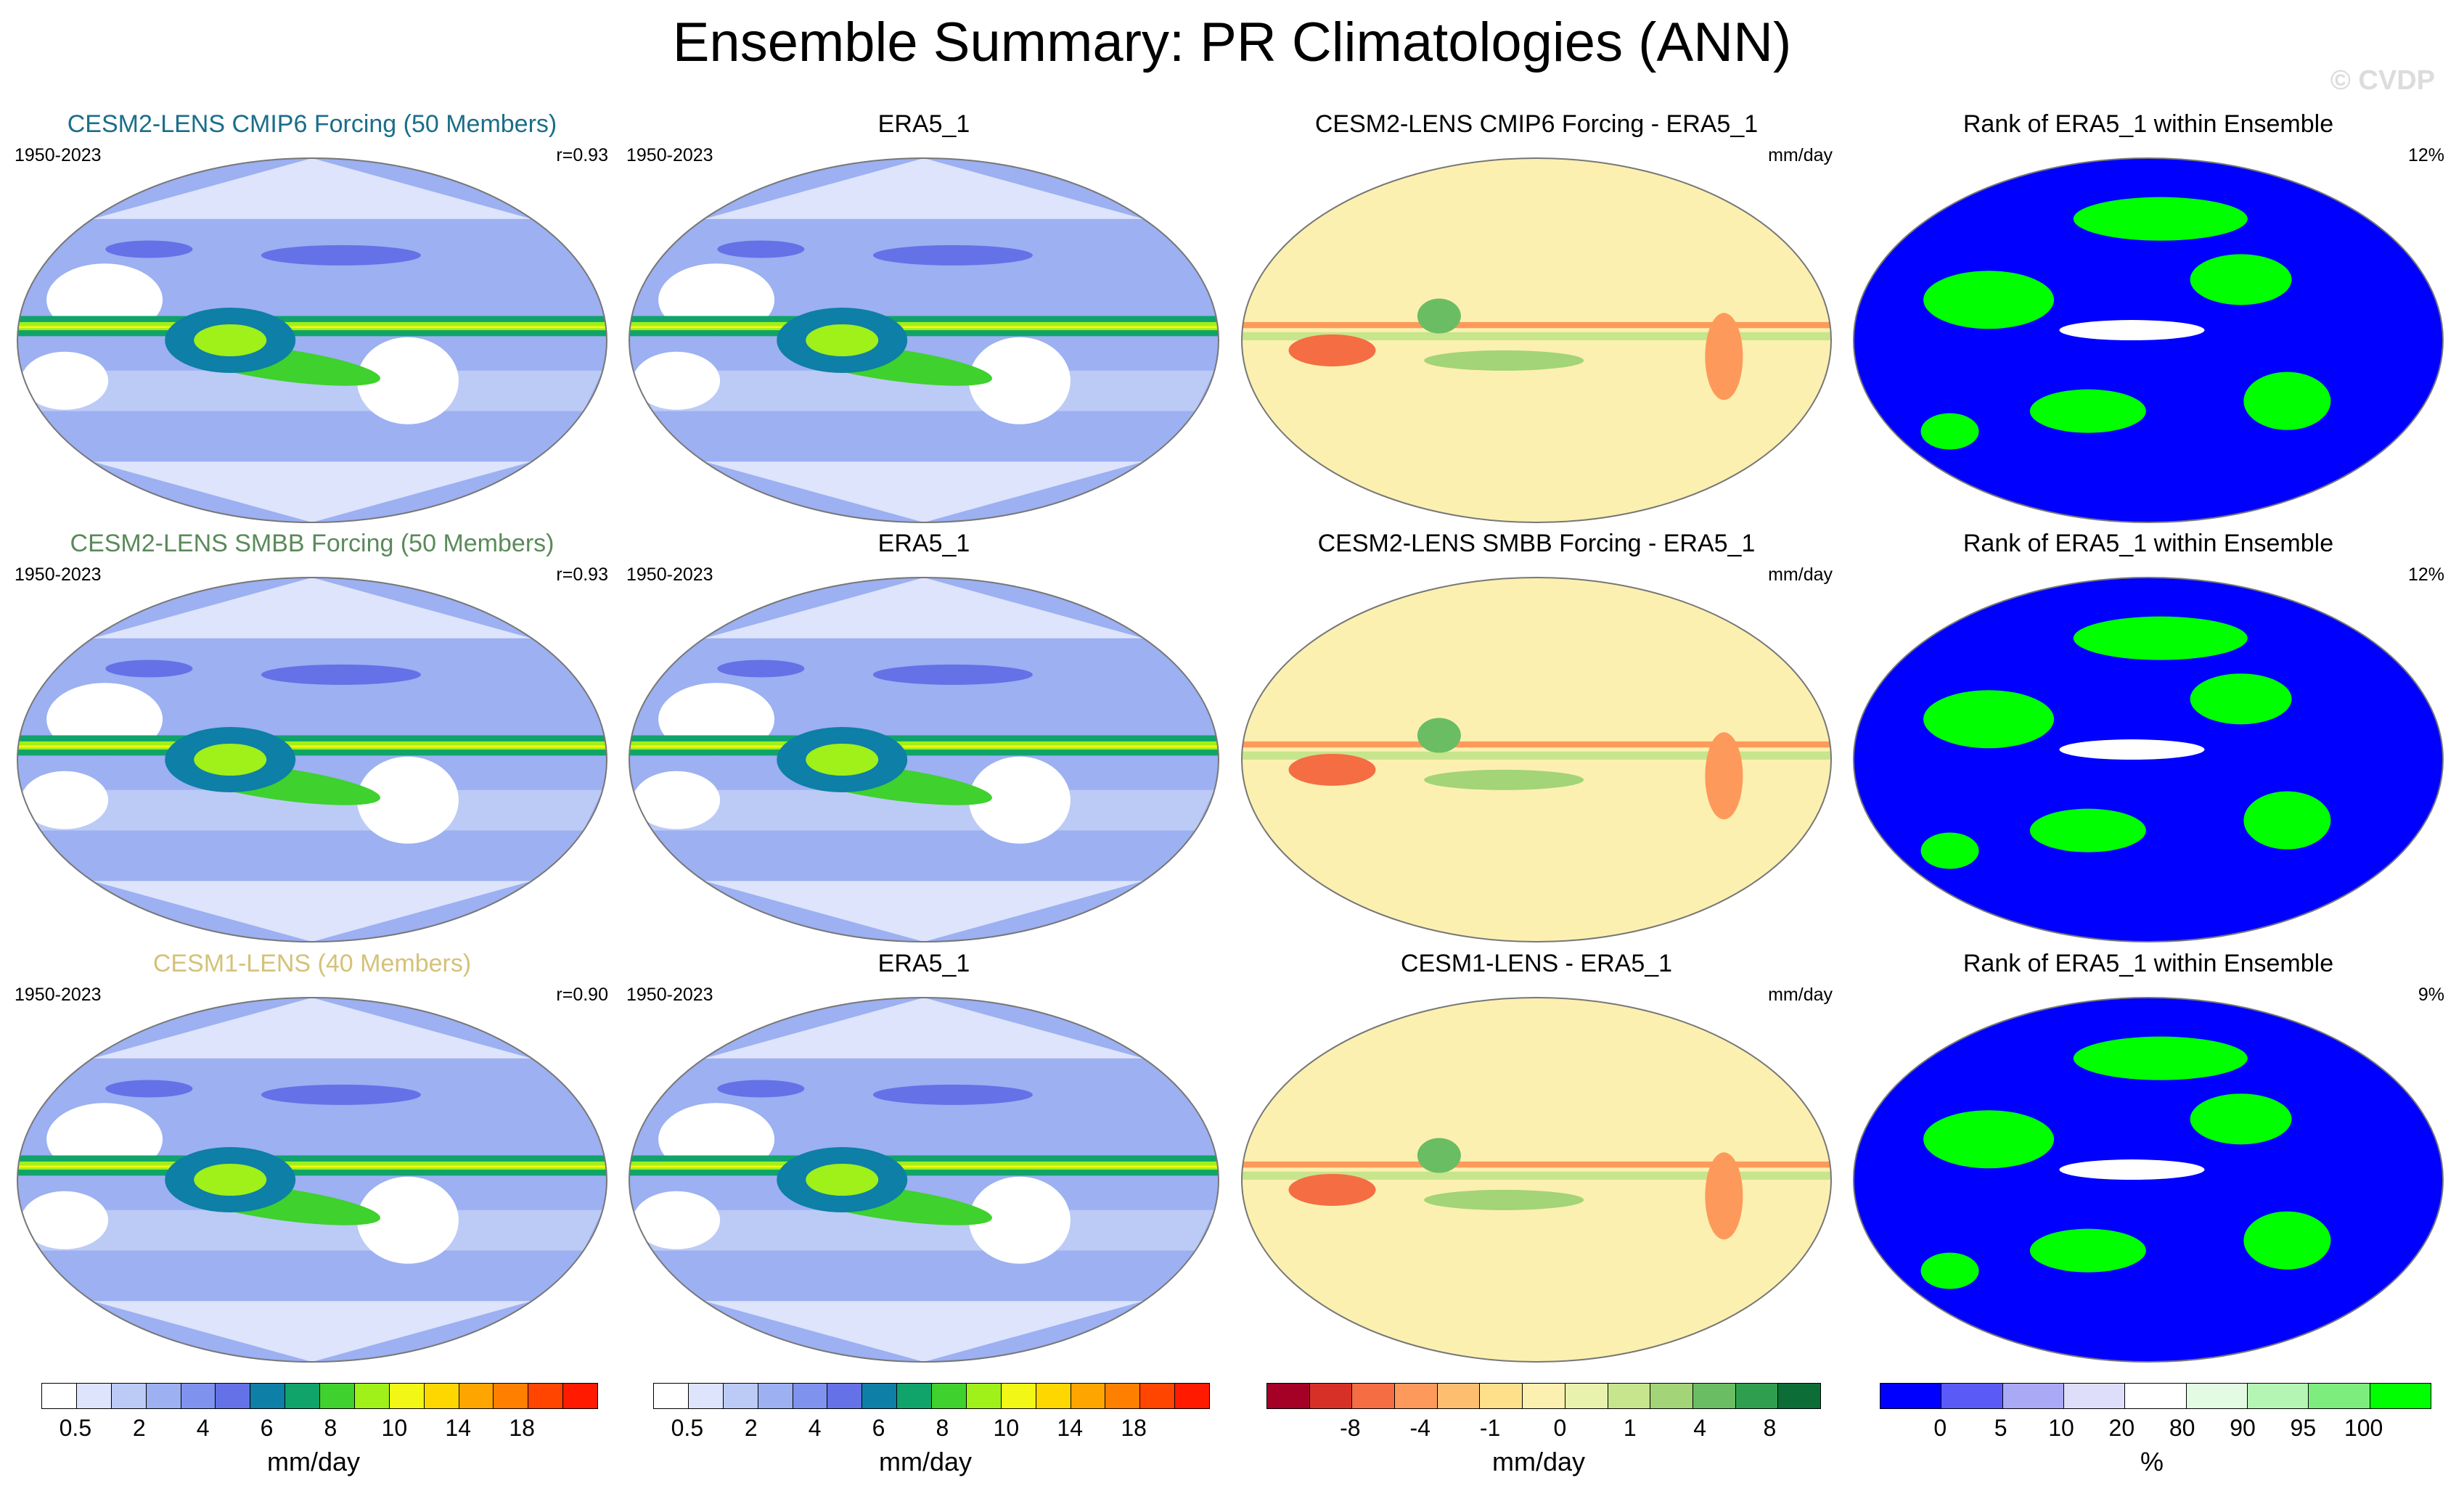 Image resolution: width=2464 pixels, height=1491 pixels. Describe the element at coordinates (932, 1433) in the screenshot. I see `colorbar: 0.5 2 4 6 8 10 14 18 mm/day` at that location.